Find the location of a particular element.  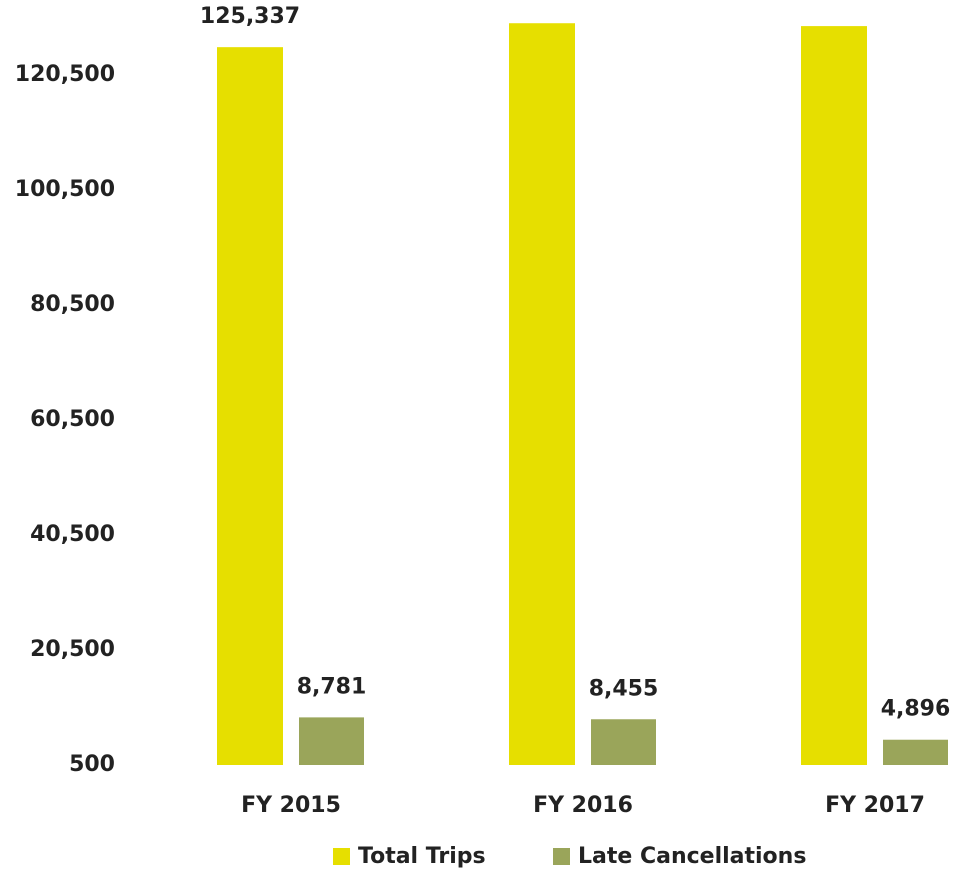

y-tick-label: 60,500 is located at coordinates (72, 419).